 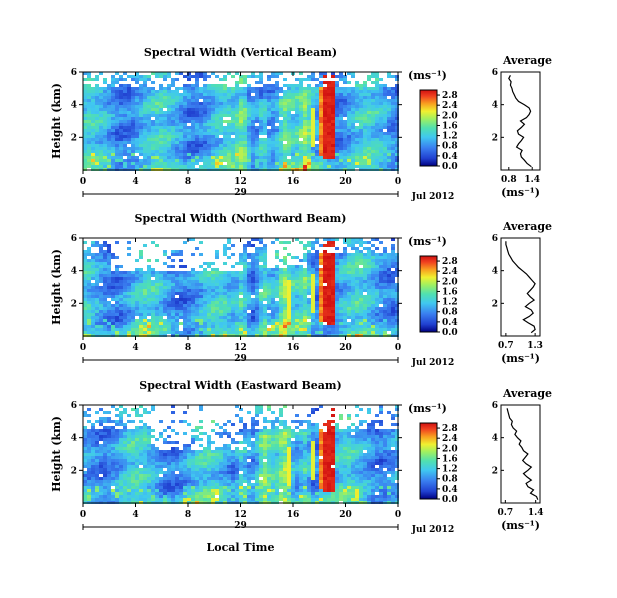 What do you see at coordinates (293, 348) in the screenshot?
I see `chart-2-xtick-label: 16` at bounding box center [293, 348].